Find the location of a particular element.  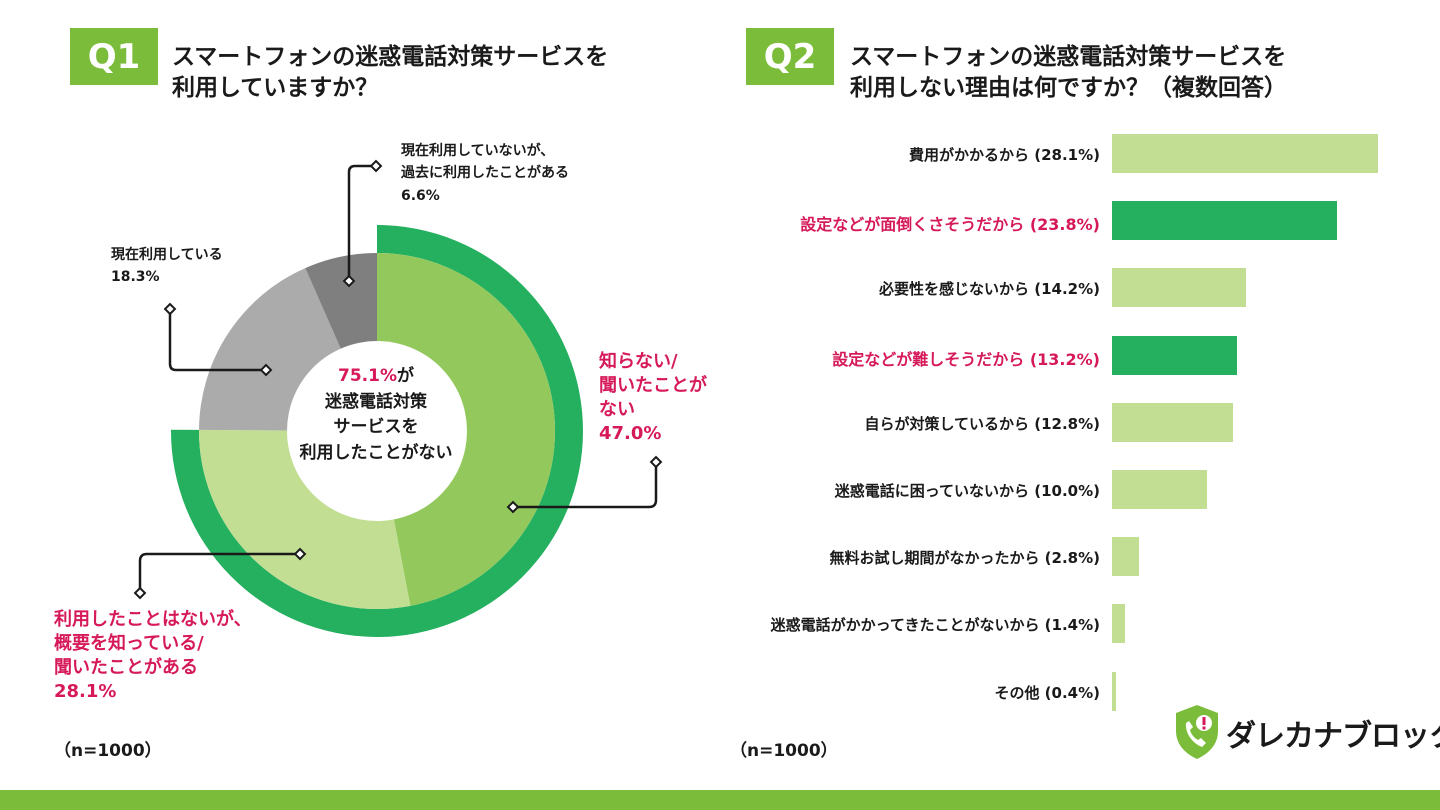

q1-title-line: 利用していますか？ is located at coordinates (275, 88).